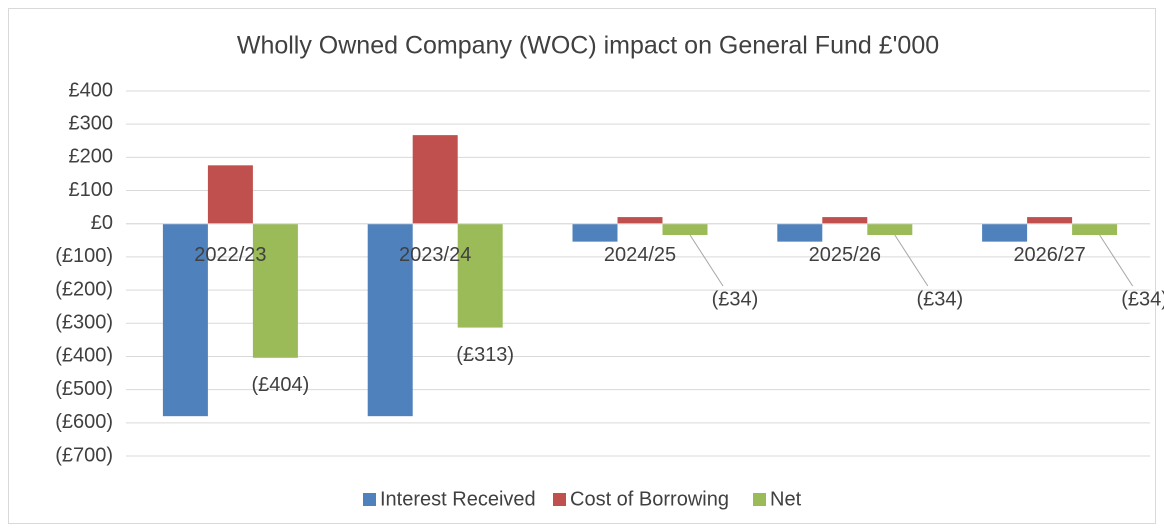 The width and height of the screenshot is (1164, 529). Describe the element at coordinates (84, 256) in the screenshot. I see `y-tick-label: (£100)` at that location.